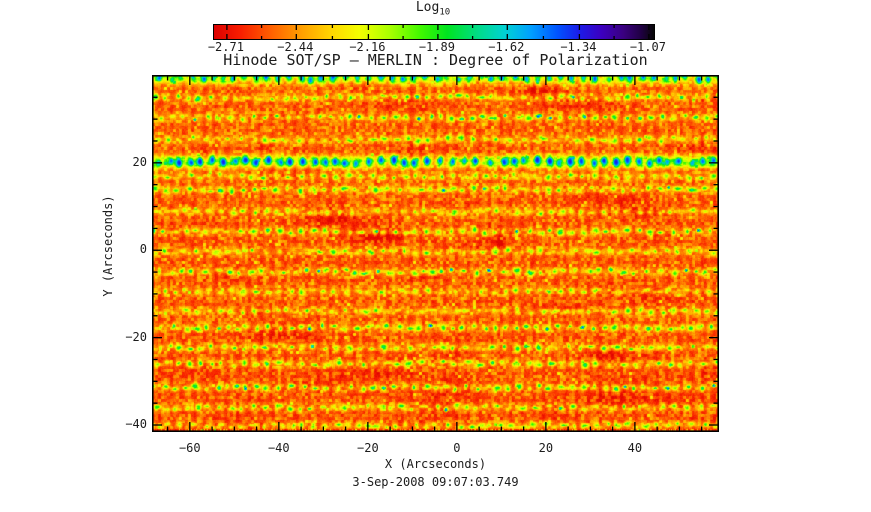 The height and width of the screenshot is (512, 871). Describe the element at coordinates (635, 448) in the screenshot. I see `x-tick-label: 40` at that location.